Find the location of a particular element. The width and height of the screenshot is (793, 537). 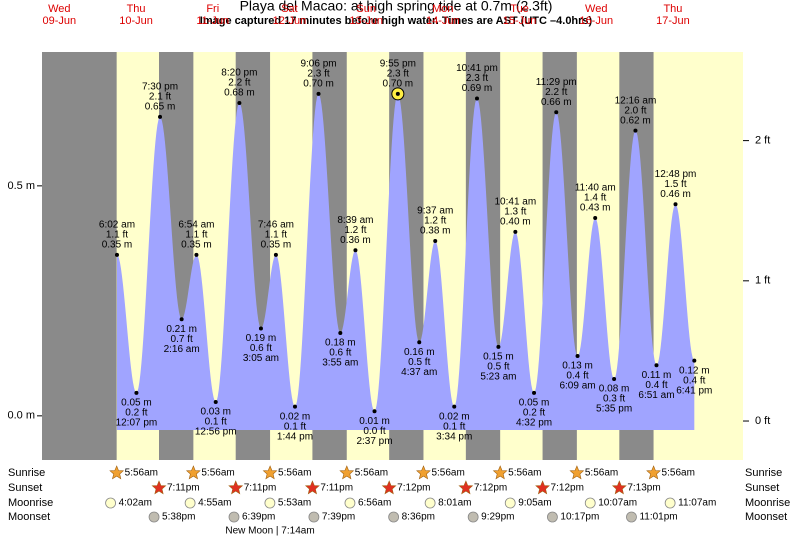

moonset-time: 5:38pm is located at coordinates (178, 517).